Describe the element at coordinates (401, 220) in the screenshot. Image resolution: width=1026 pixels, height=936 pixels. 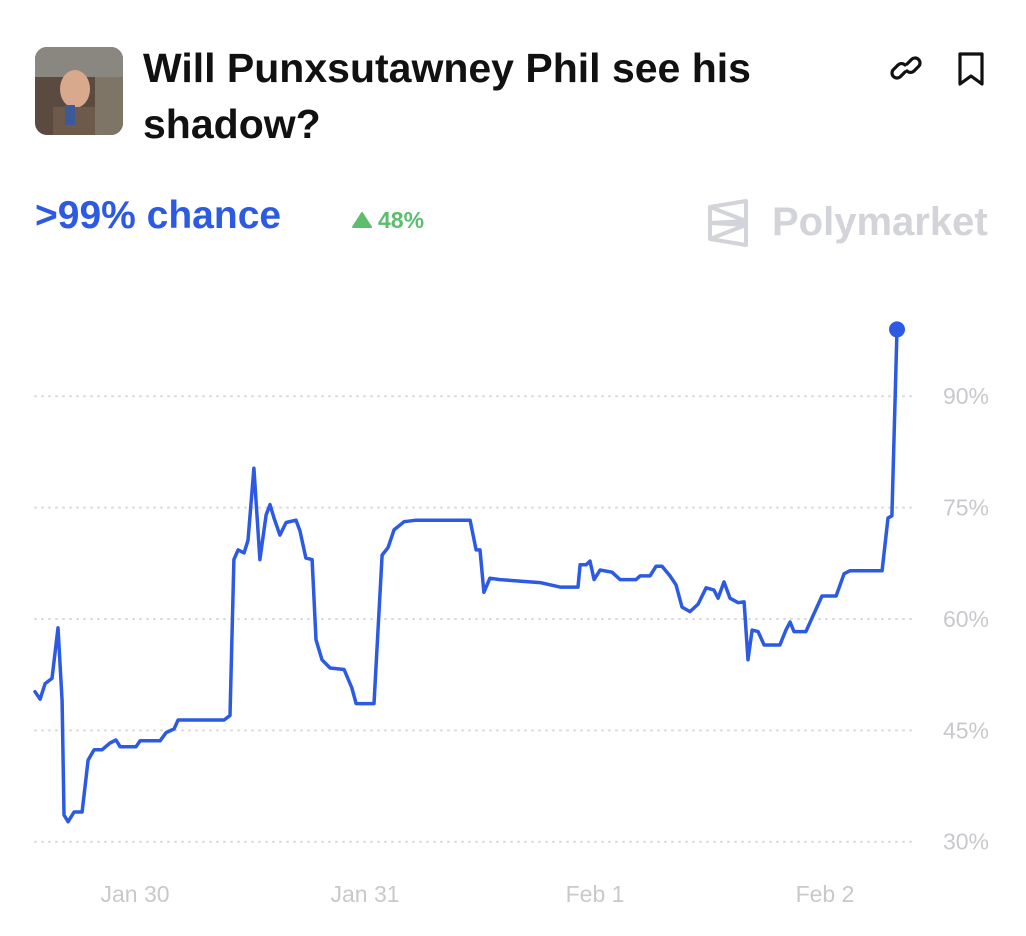
I see `change-label: 48%` at that location.